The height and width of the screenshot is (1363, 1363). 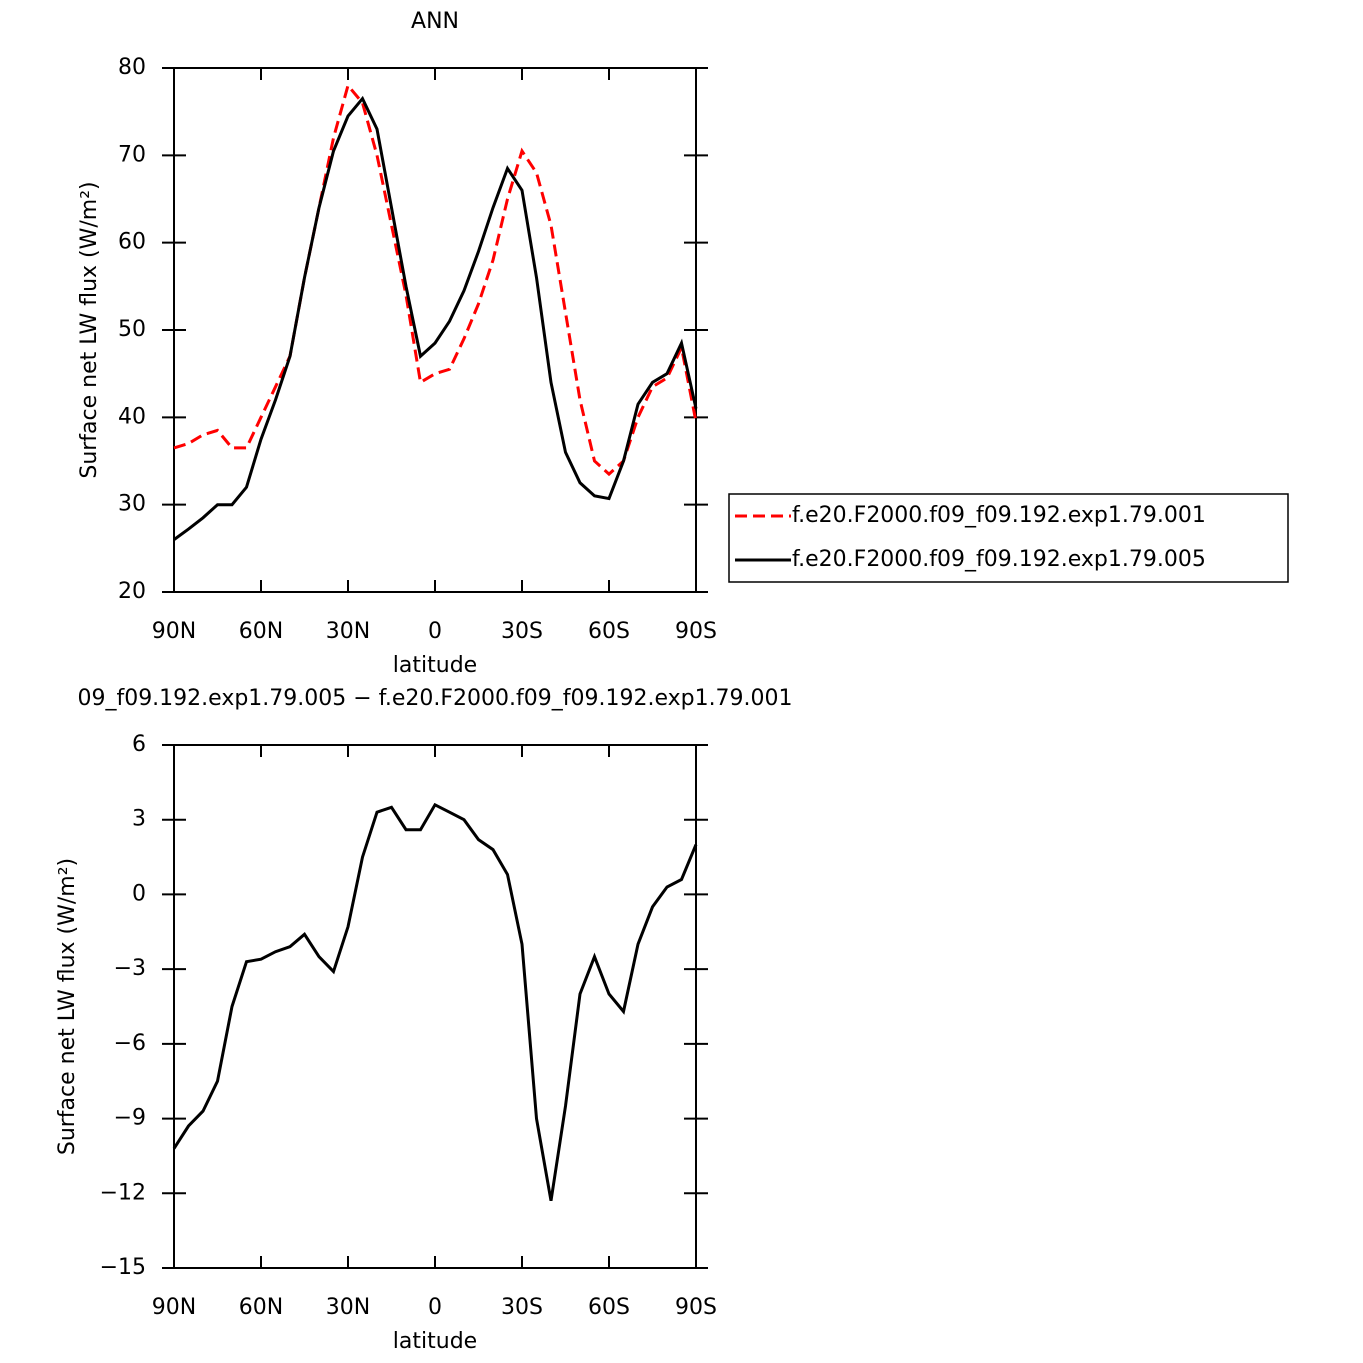 I want to click on legend-box, so click(x=1008, y=538).